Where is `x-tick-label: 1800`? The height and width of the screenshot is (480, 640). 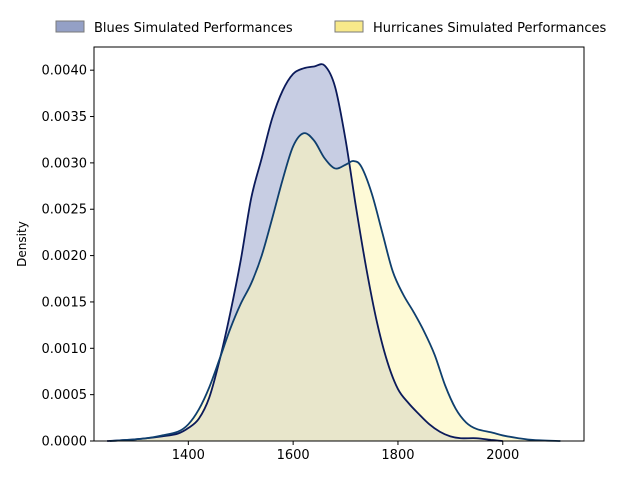
x-tick-label: 1800 is located at coordinates (397, 455).